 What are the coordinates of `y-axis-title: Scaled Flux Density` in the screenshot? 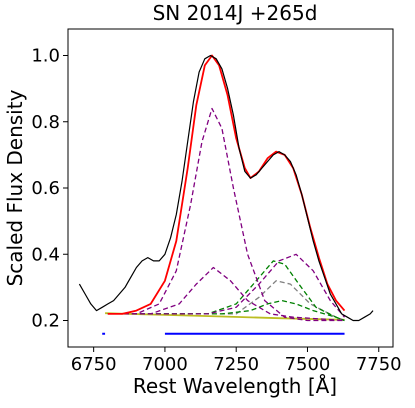 It's located at (15, 187).